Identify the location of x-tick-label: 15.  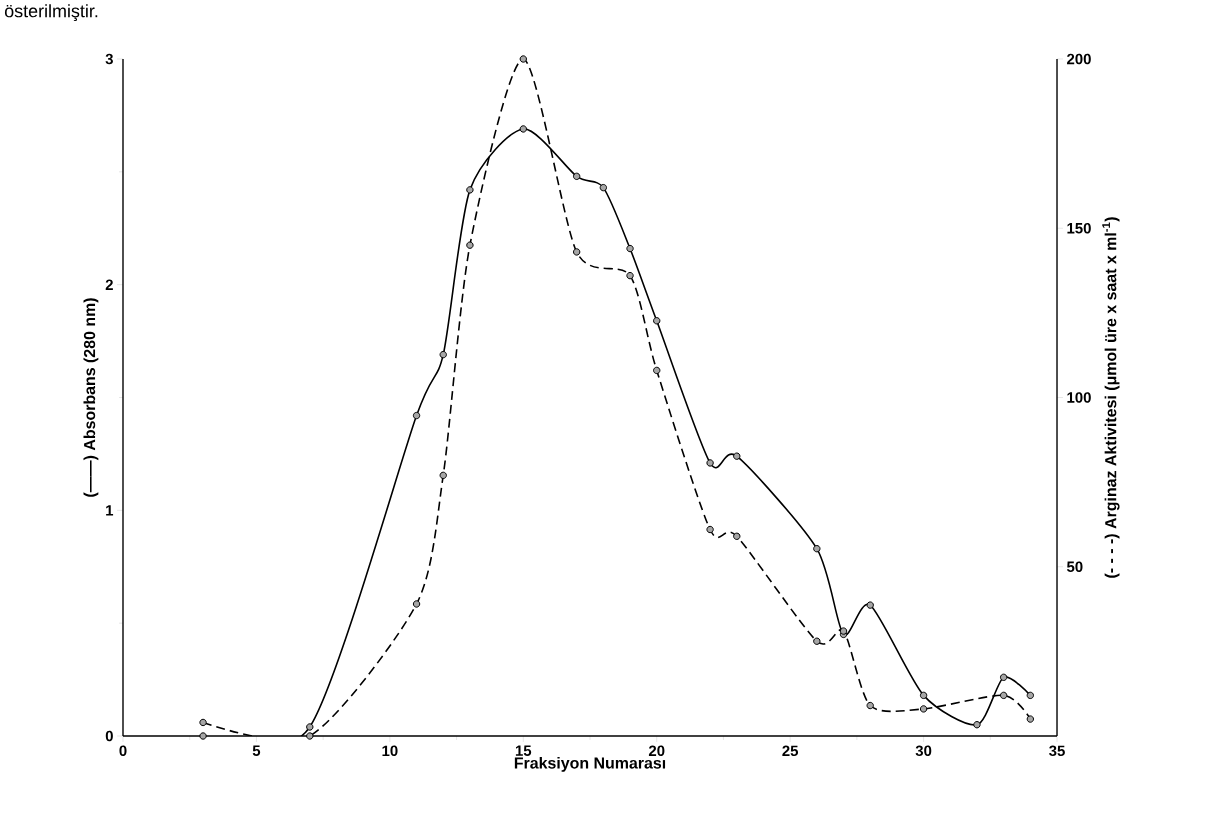
(523, 750).